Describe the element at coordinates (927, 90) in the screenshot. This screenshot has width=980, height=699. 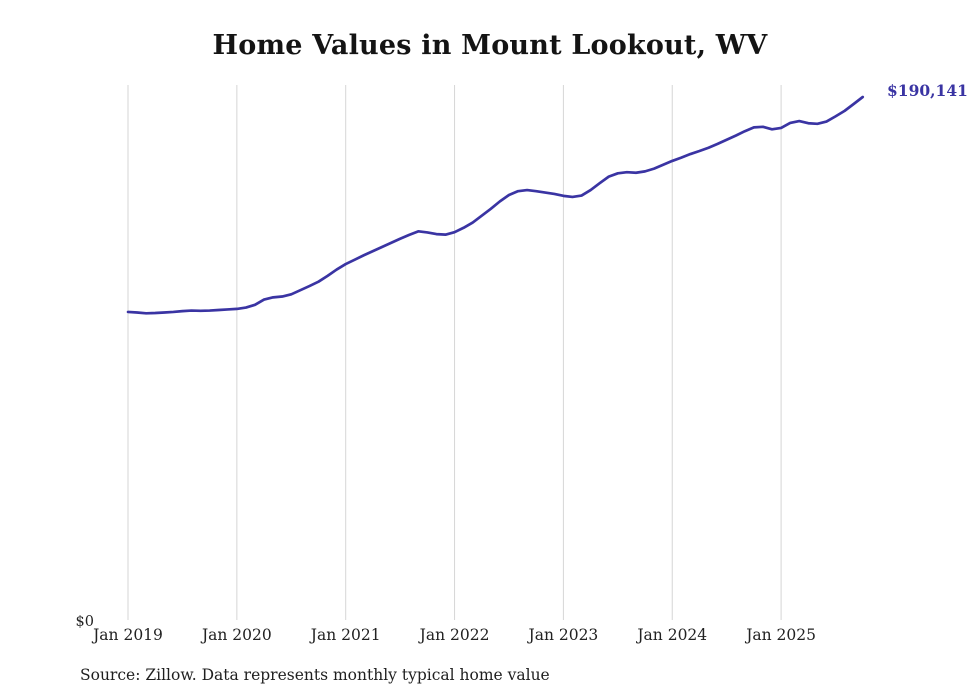
I see `latest-value-label: $190,141` at that location.